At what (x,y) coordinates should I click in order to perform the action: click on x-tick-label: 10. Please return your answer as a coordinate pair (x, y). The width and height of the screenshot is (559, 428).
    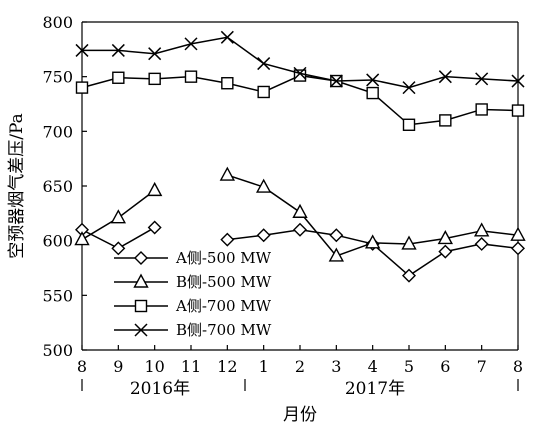
    Looking at the image, I should click on (154, 366).